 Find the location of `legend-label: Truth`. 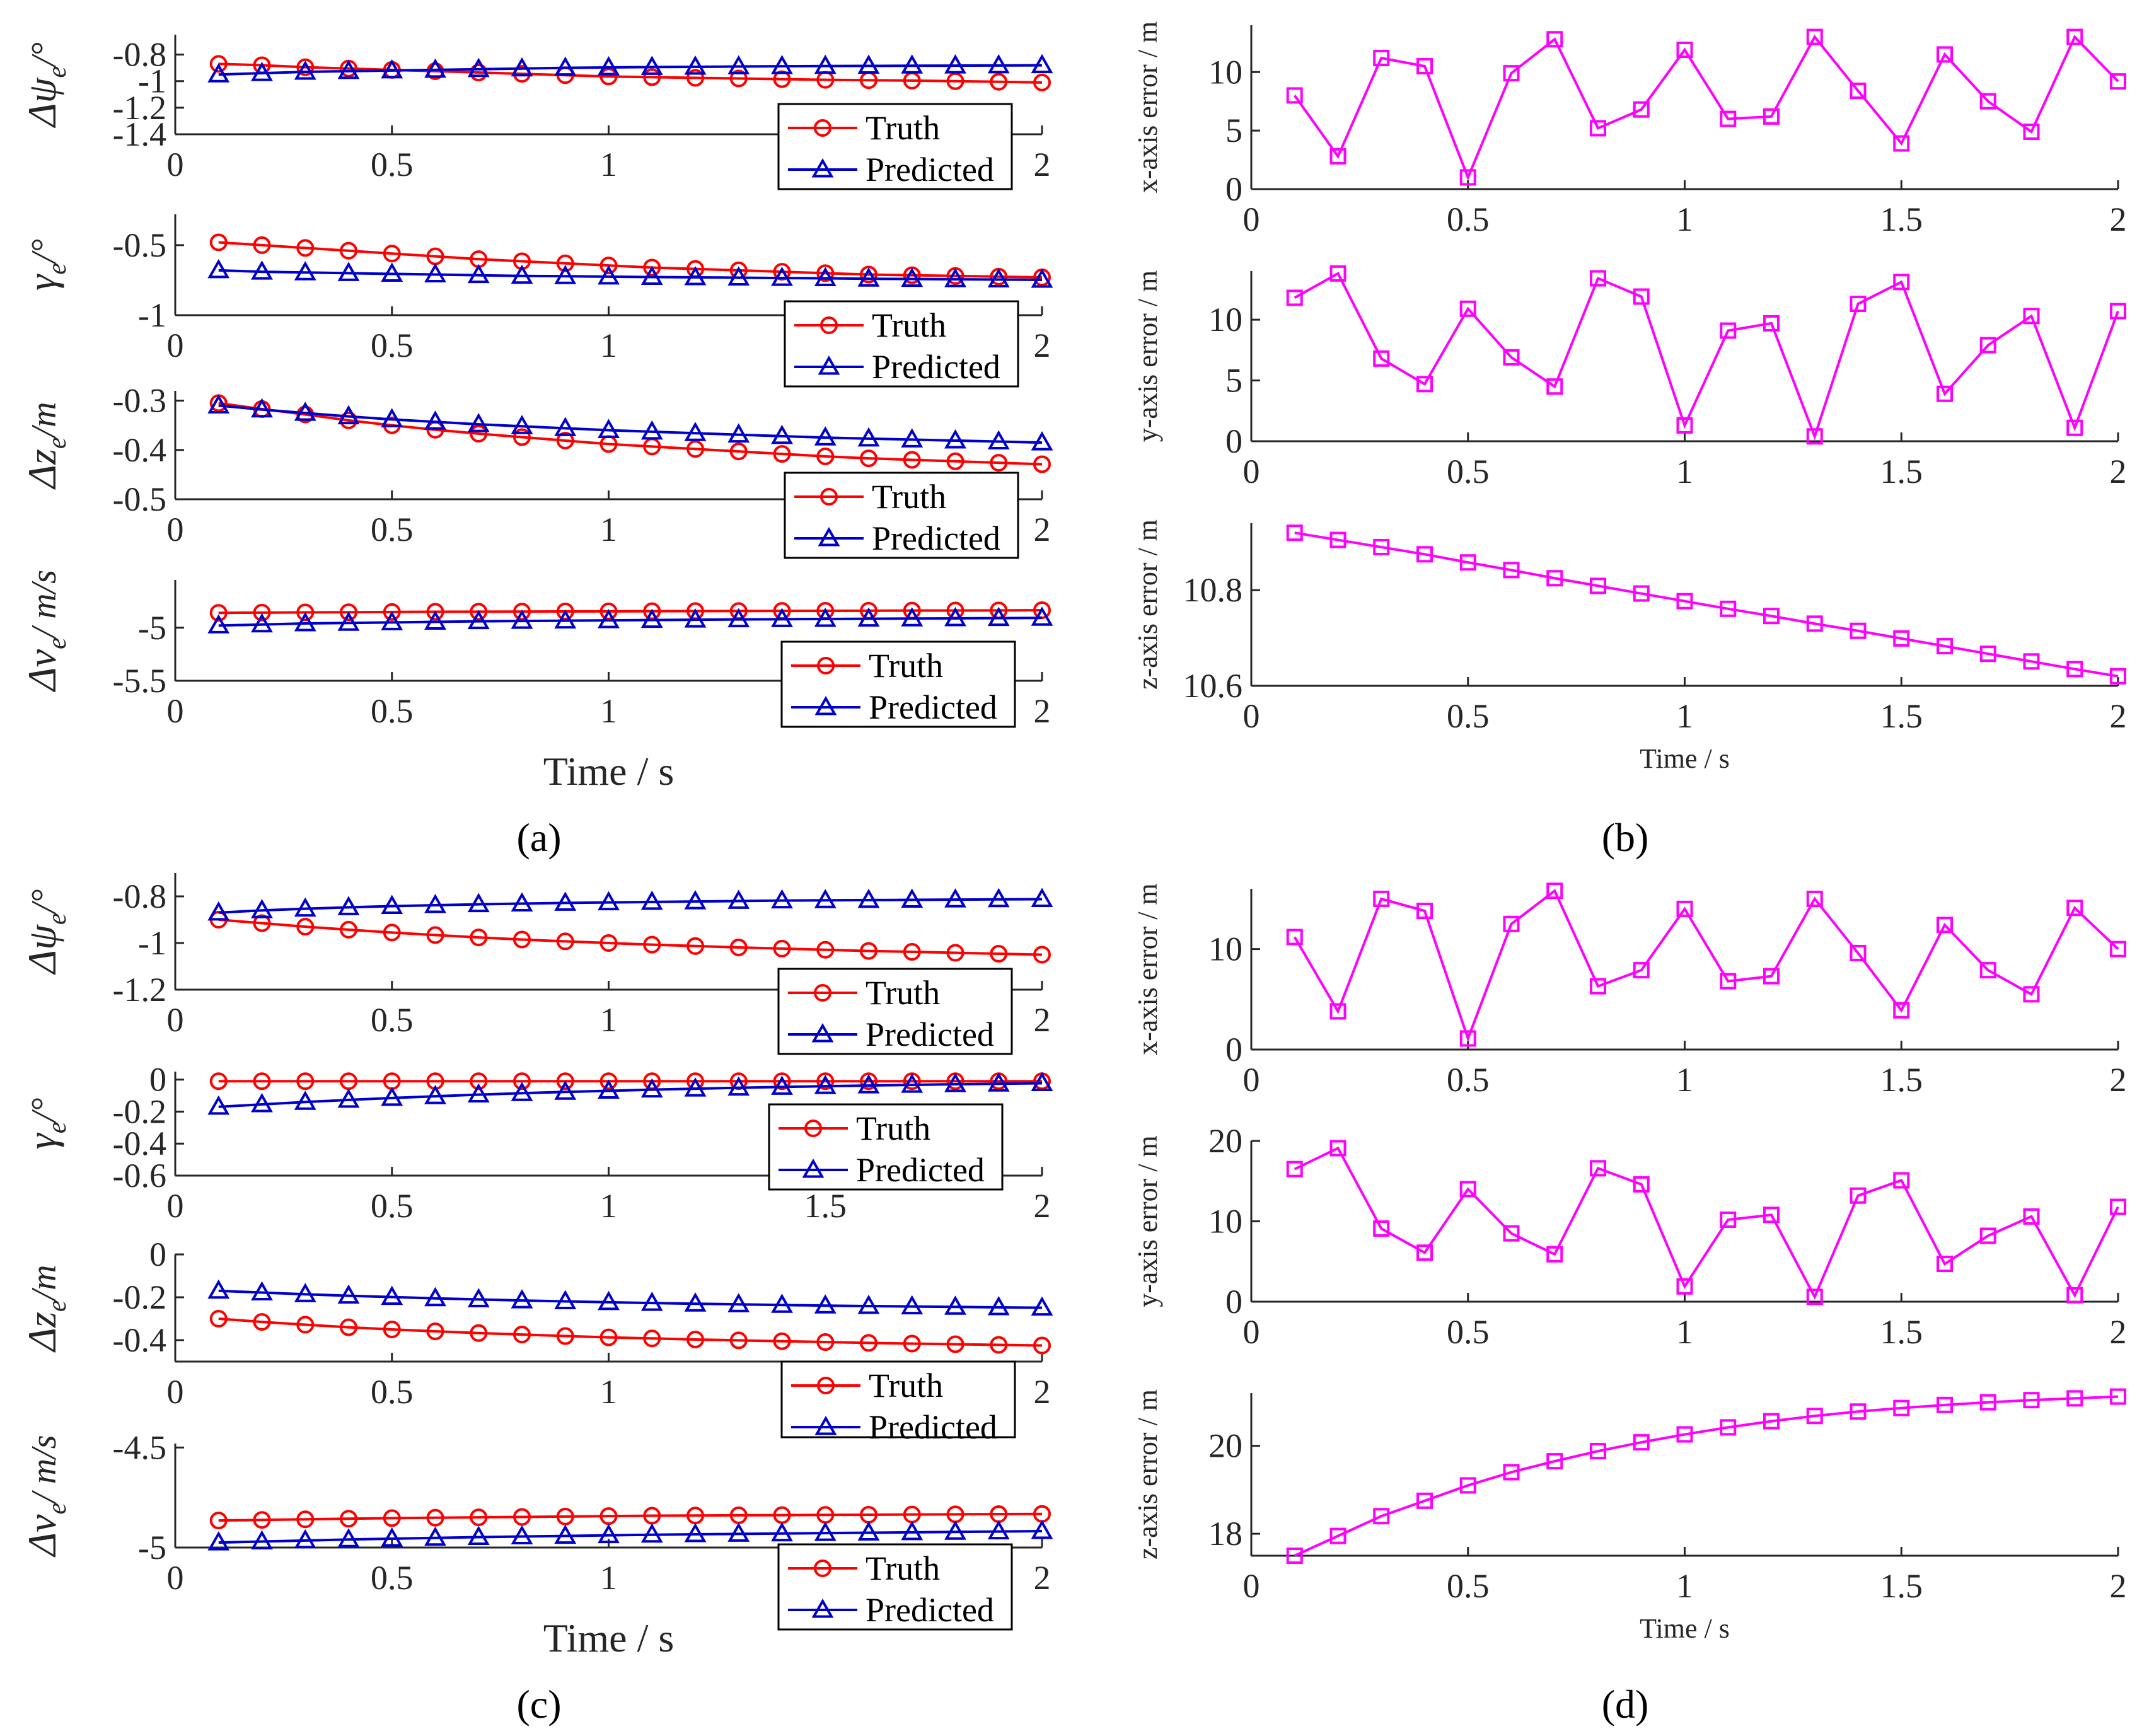

legend-label: Truth is located at coordinates (906, 1385).